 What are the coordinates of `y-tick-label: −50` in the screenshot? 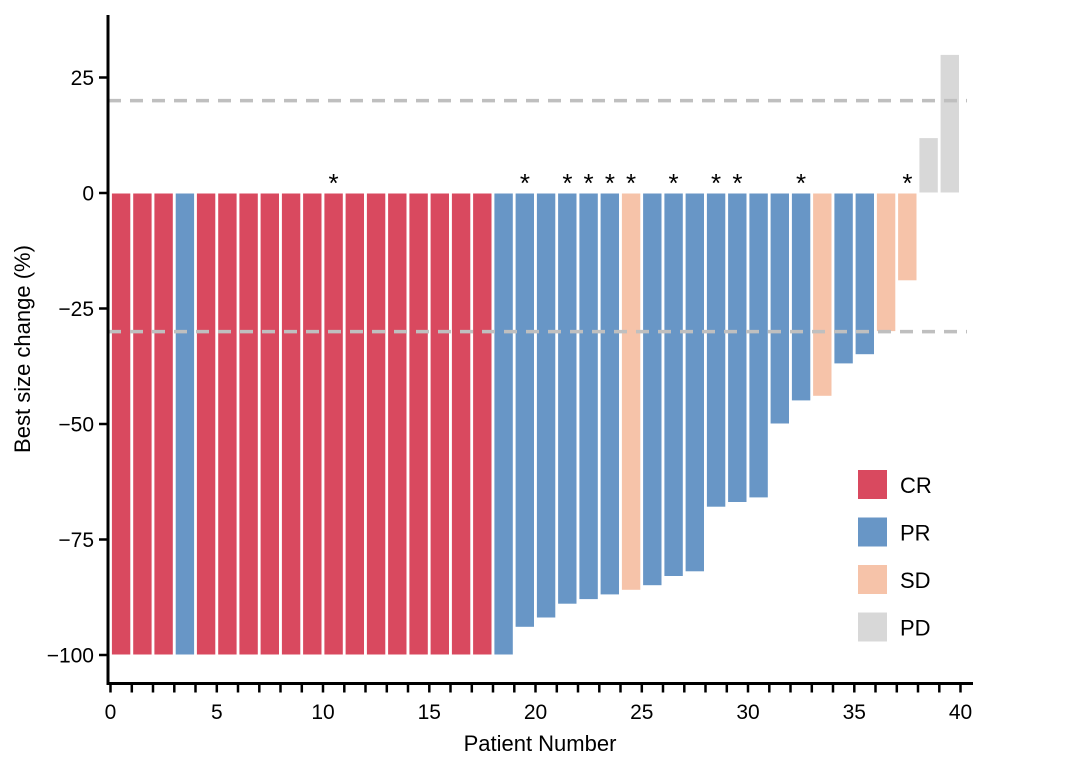 It's located at (76, 425).